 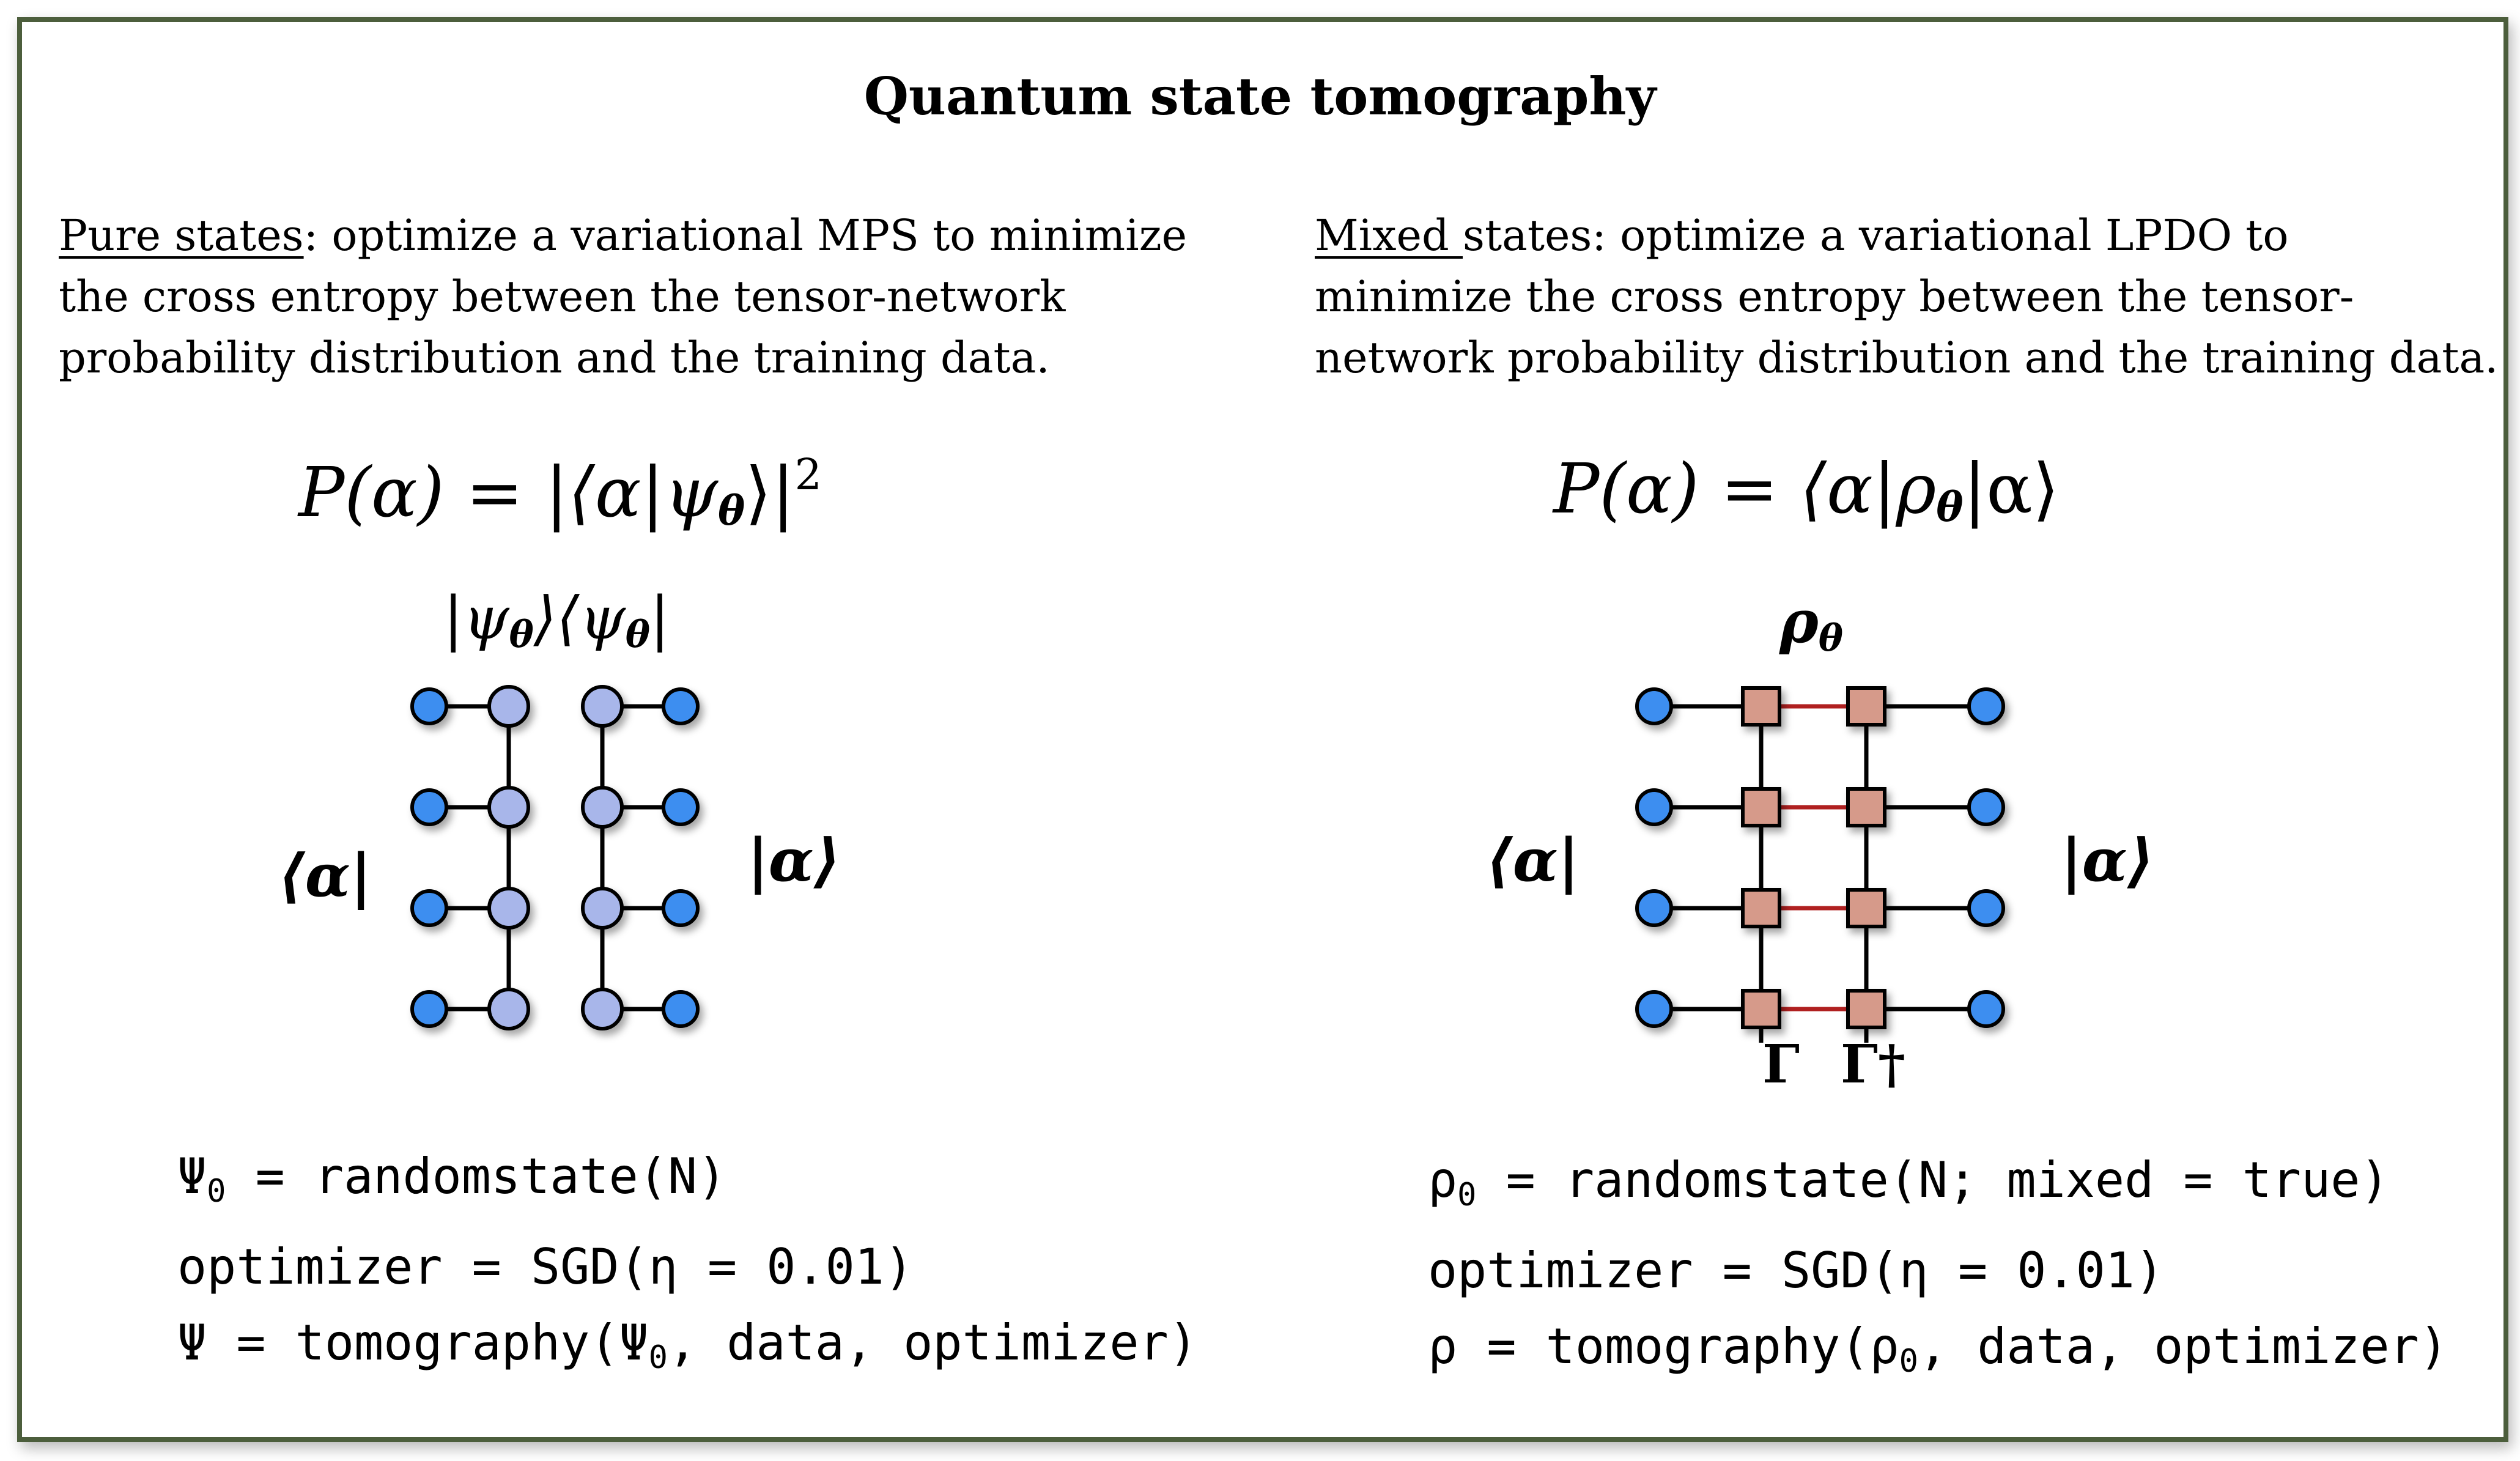 I want to click on right-code-line2: optimizer = SGD(η = 0.01), so click(x=1796, y=1270).